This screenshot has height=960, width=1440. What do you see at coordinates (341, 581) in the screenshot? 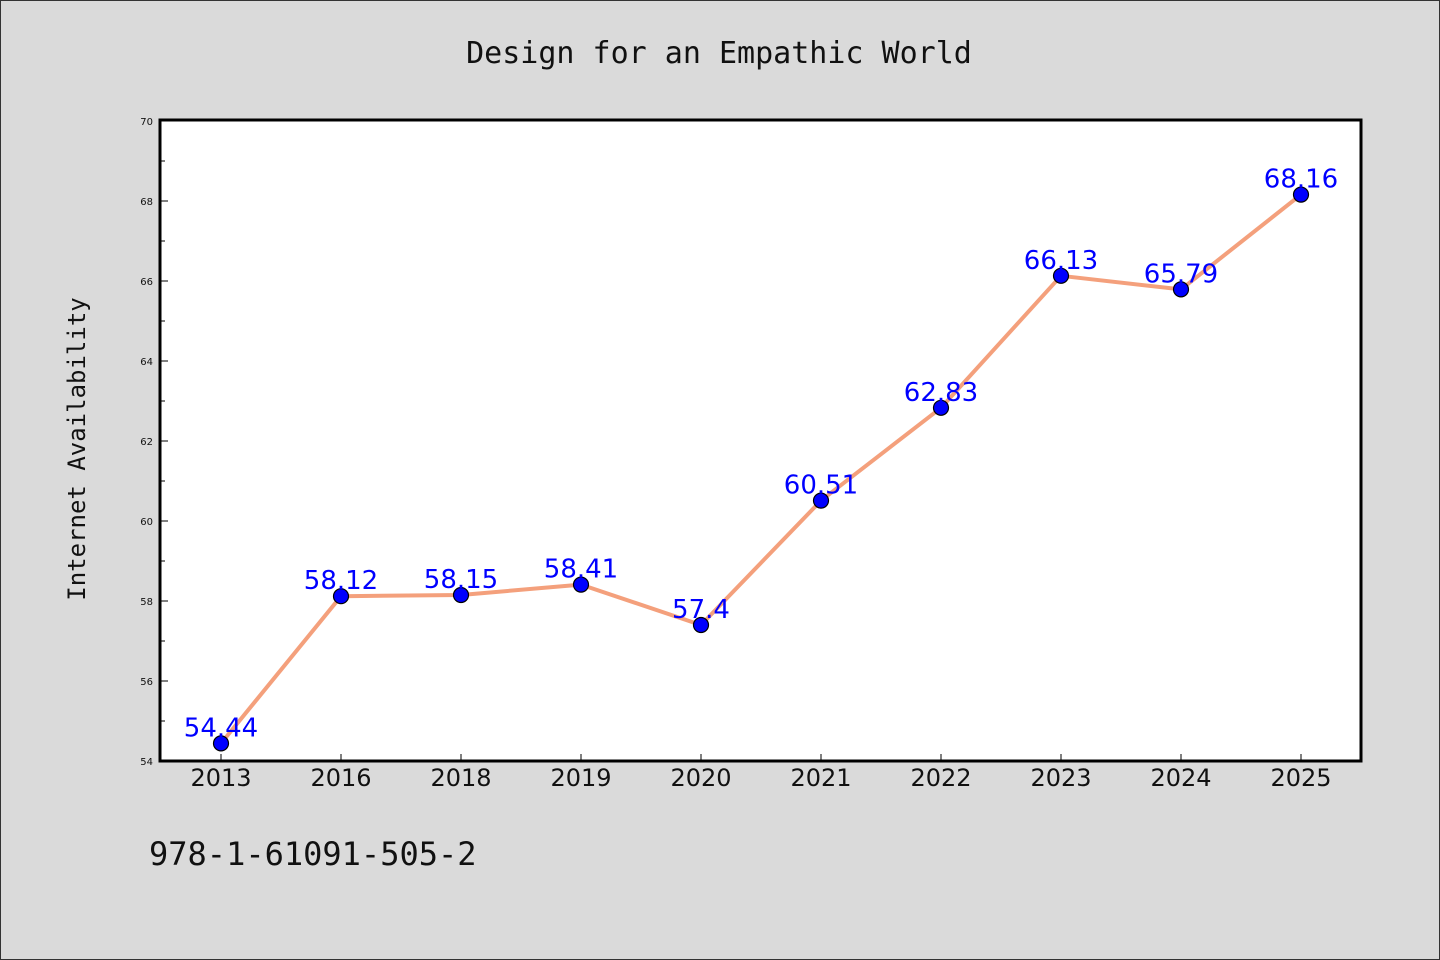
I see `data-label: 58.12` at bounding box center [341, 581].